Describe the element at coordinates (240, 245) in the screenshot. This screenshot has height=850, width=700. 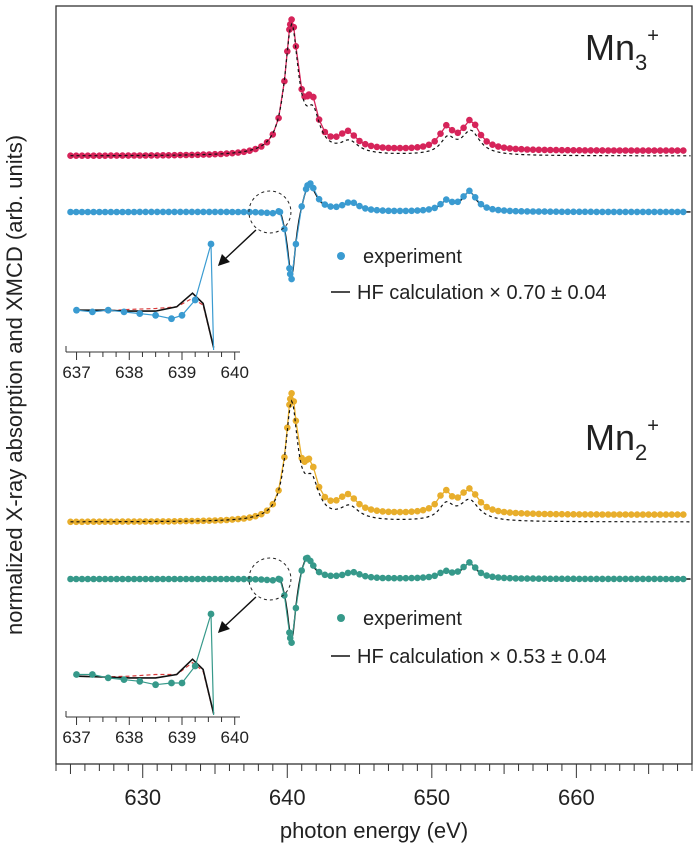
I see `mn3-zoom-arrow` at that location.